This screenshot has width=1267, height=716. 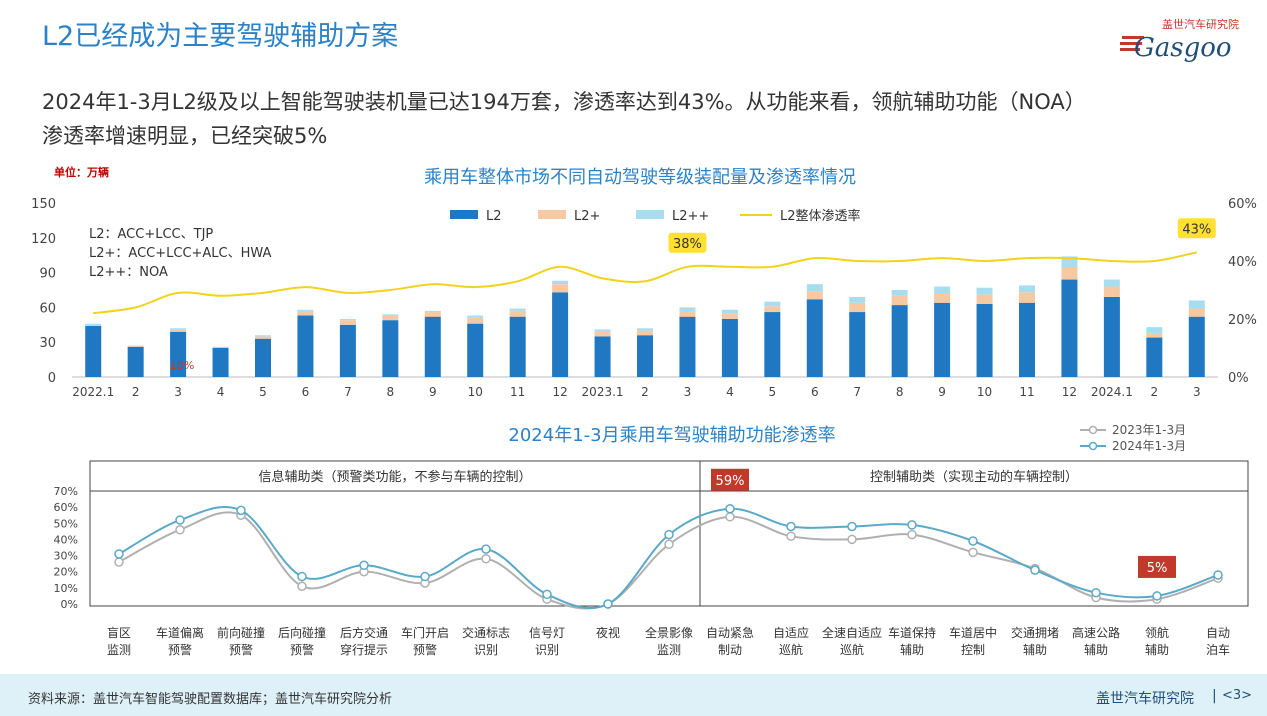 I want to click on y2-tick-label: 20%, so click(x=1242, y=320).